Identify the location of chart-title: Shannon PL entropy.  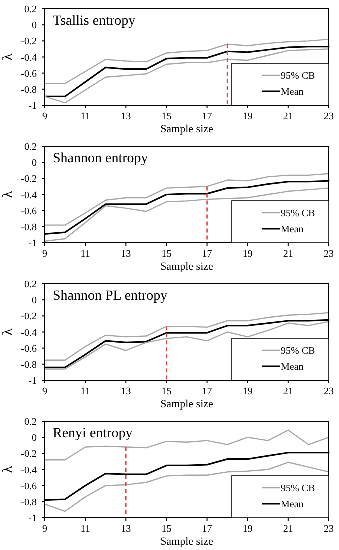
(110, 296).